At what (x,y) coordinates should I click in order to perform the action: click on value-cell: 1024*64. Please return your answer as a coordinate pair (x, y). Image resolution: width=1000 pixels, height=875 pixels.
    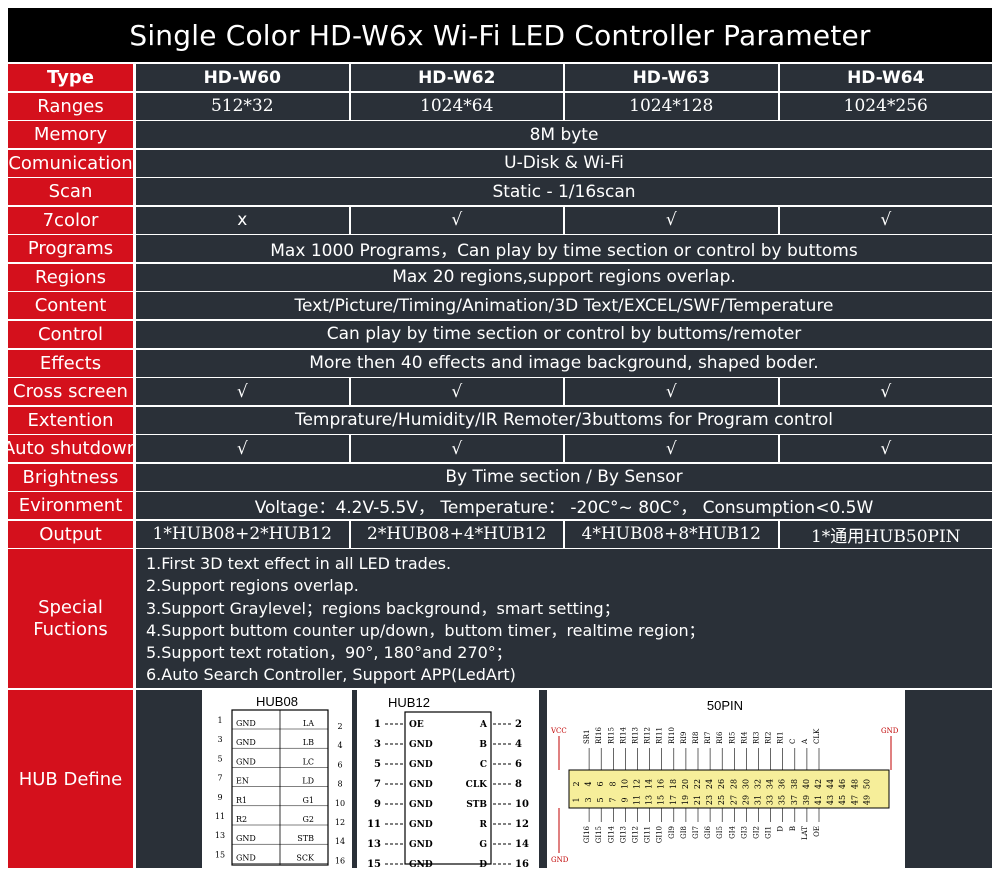
    Looking at the image, I should click on (458, 106).